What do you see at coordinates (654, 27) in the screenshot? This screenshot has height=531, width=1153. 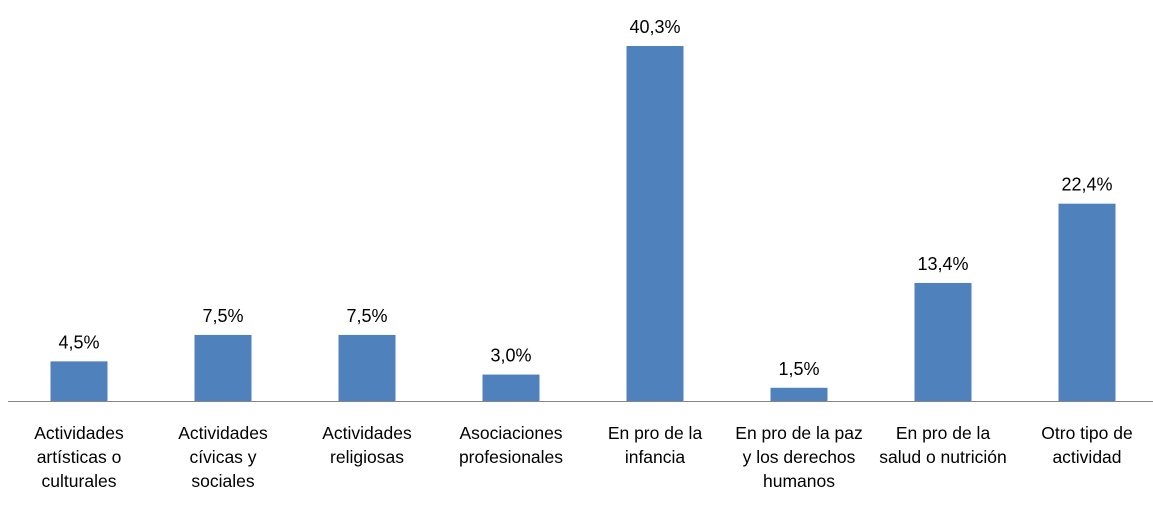 I see `value-label: 40,3%` at bounding box center [654, 27].